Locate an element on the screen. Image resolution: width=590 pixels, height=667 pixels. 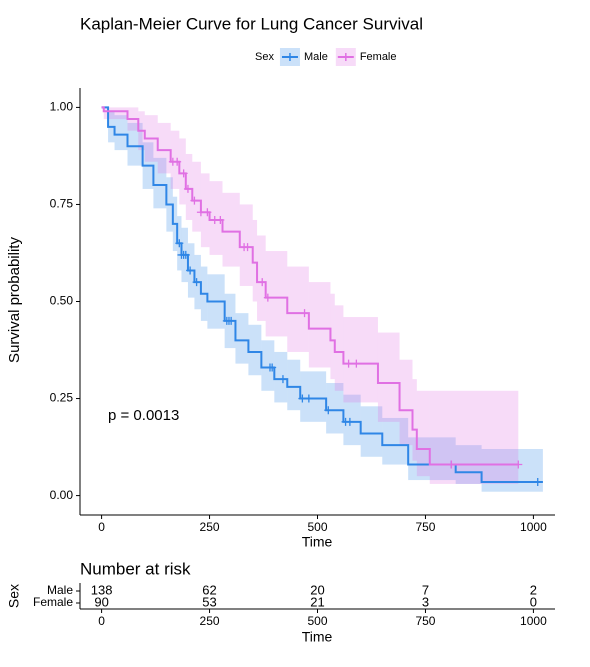
row-label: Male is located at coordinates (60, 590).